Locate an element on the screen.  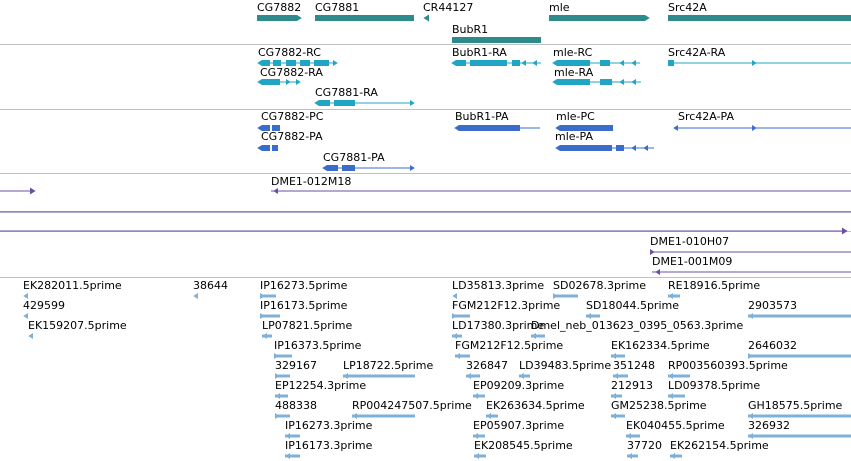
est-label: EP05907.3prime is located at coordinates (519, 425).